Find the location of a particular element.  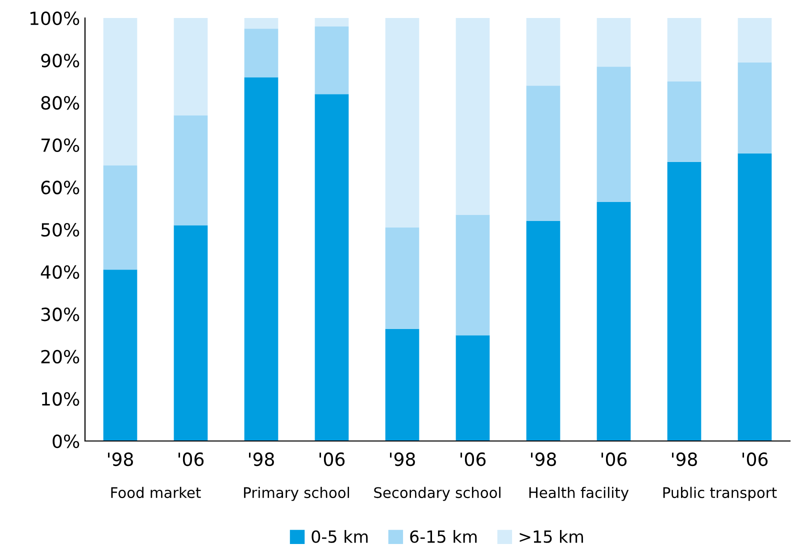

y-tick-label: 20% is located at coordinates (60, 357).